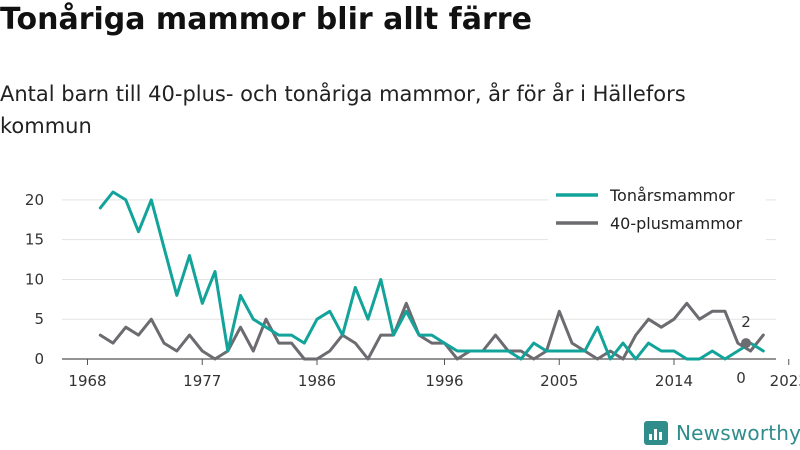  I want to click on y-tick-label: 10, so click(34, 279).